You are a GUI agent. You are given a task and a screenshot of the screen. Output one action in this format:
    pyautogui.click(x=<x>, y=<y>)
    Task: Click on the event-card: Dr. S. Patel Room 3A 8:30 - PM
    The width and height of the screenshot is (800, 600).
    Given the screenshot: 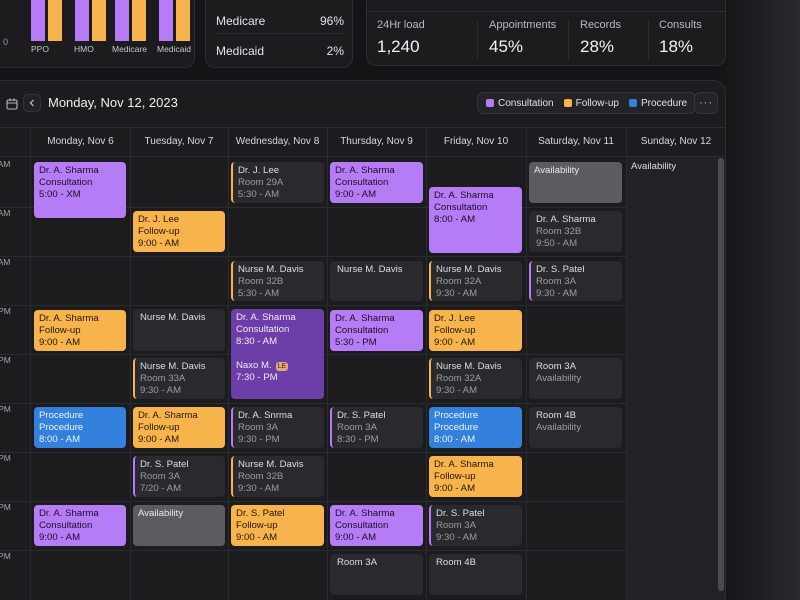 What is the action you would take?
    pyautogui.click(x=376, y=427)
    